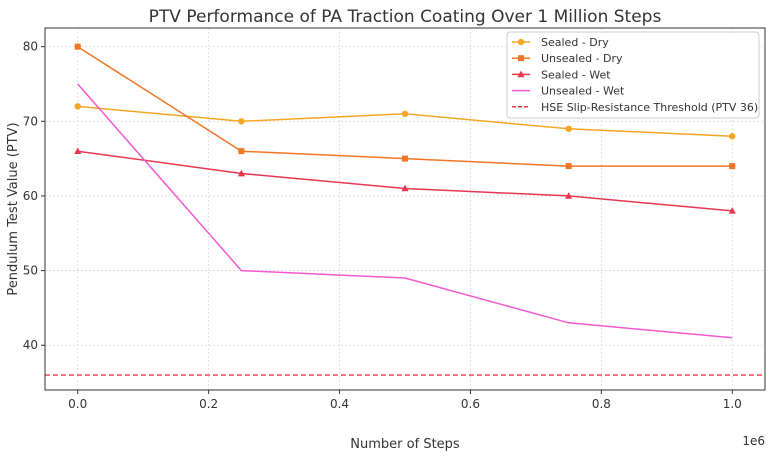  Describe the element at coordinates (208, 404) in the screenshot. I see `x-tick-label: 0.2` at that location.